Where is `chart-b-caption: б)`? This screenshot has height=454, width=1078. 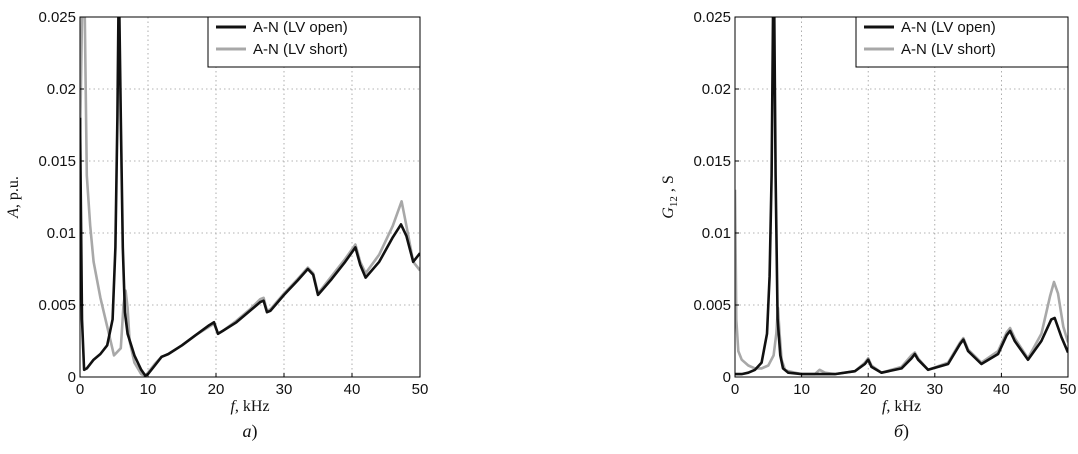 chart-b-caption: б) is located at coordinates (901, 431).